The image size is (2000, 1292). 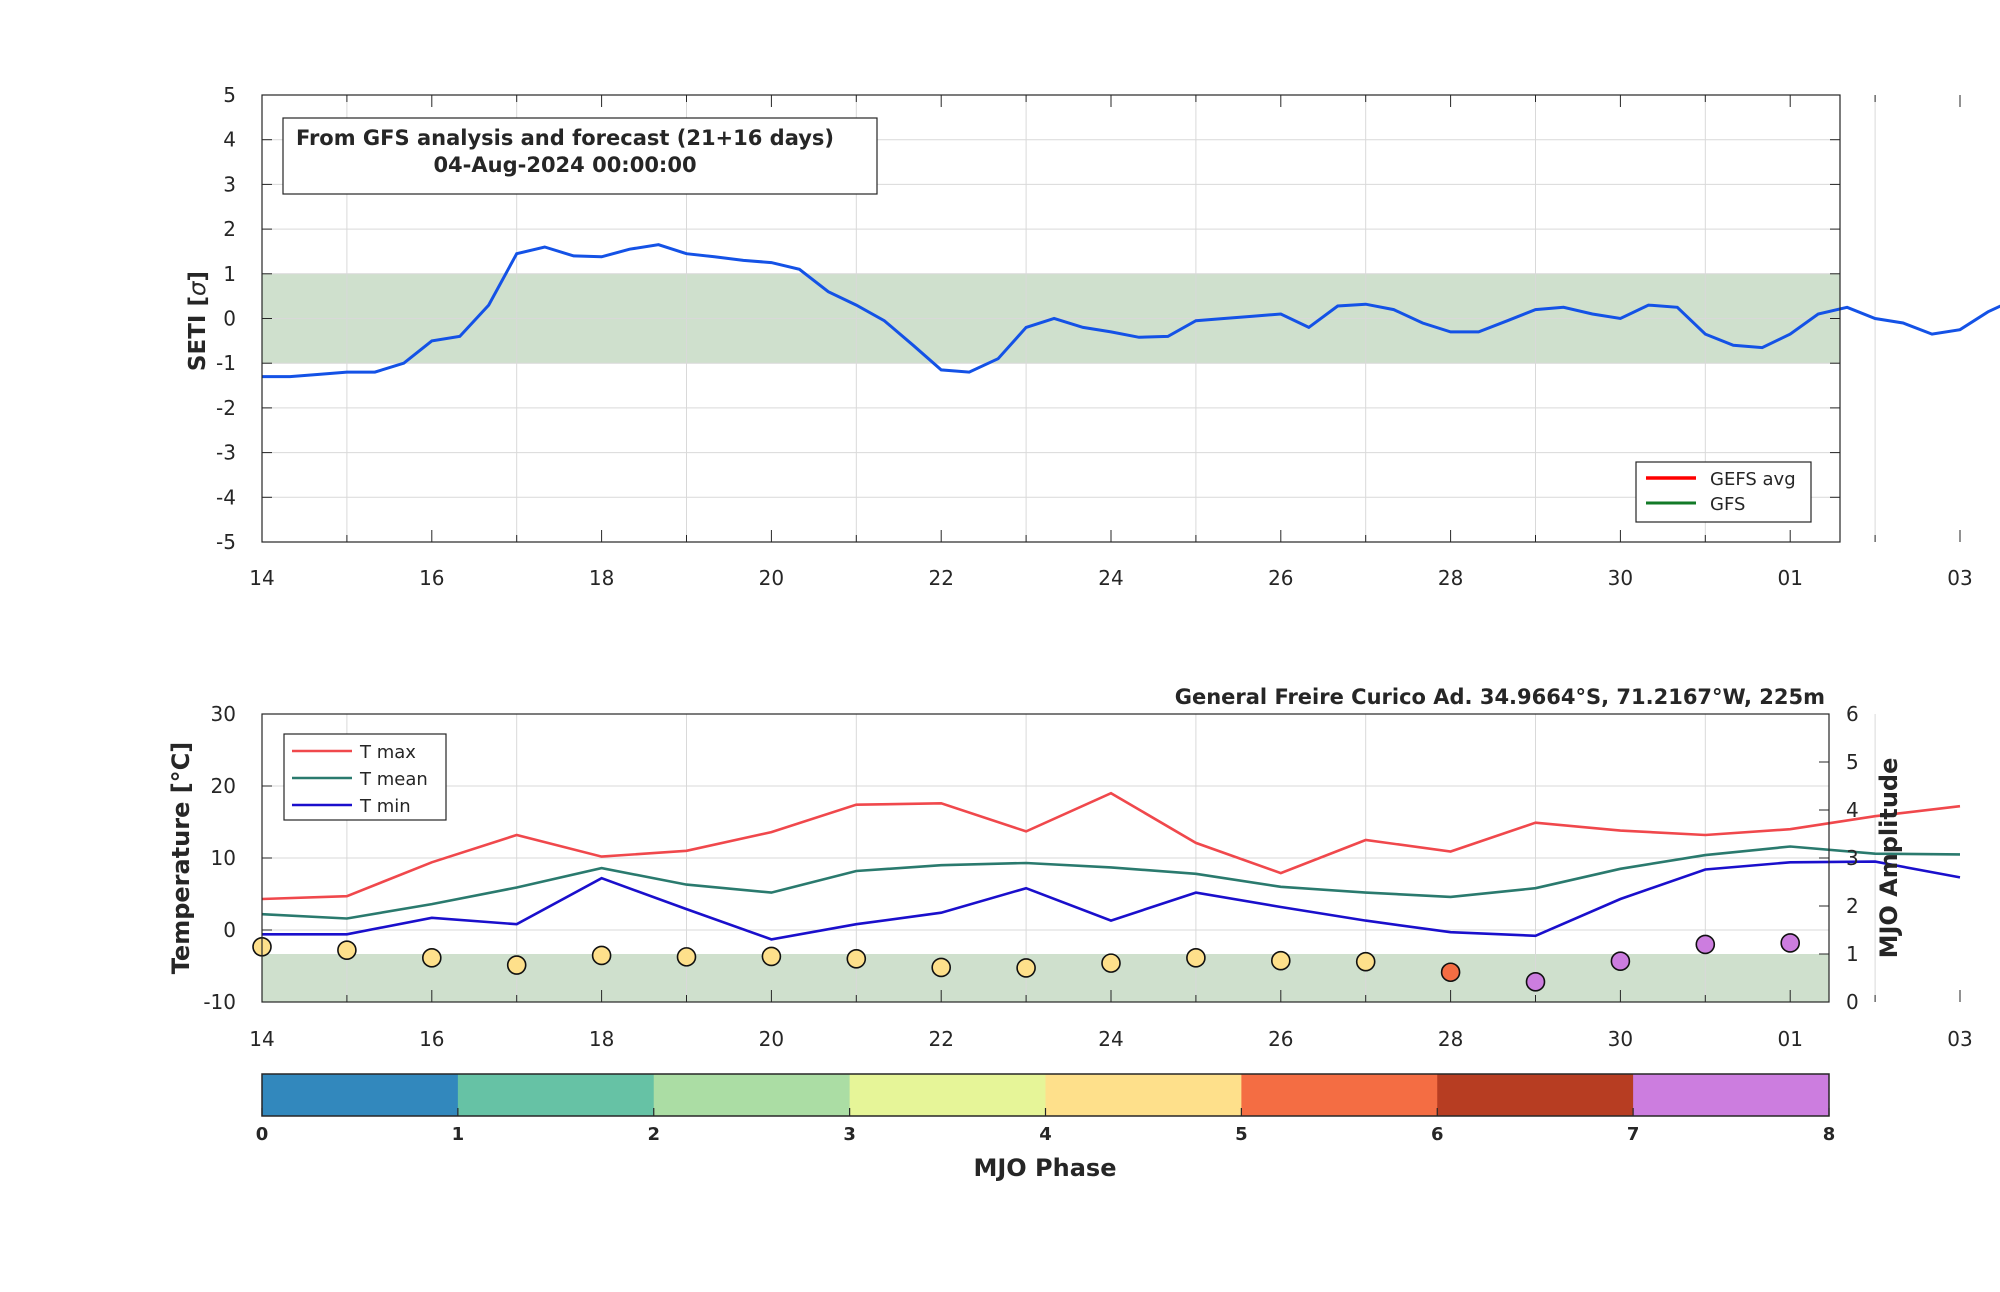 What do you see at coordinates (1044, 1168) in the screenshot?
I see `colorbar-label: MJO Phase` at bounding box center [1044, 1168].